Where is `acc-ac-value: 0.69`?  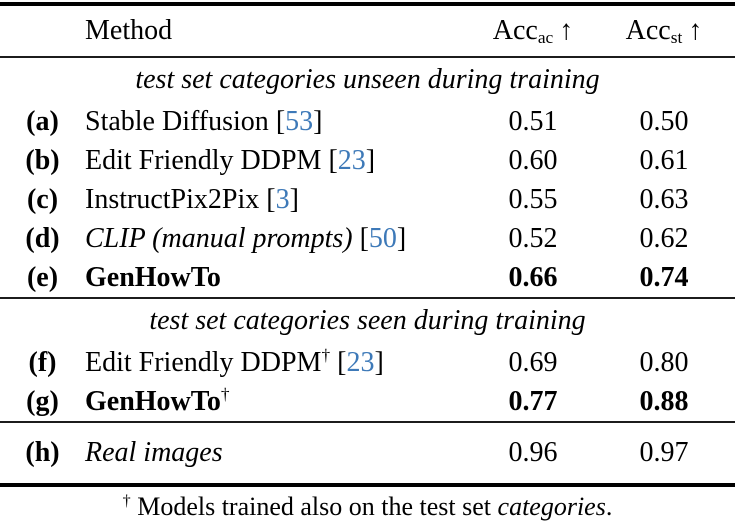
acc-ac-value: 0.69 is located at coordinates (533, 362).